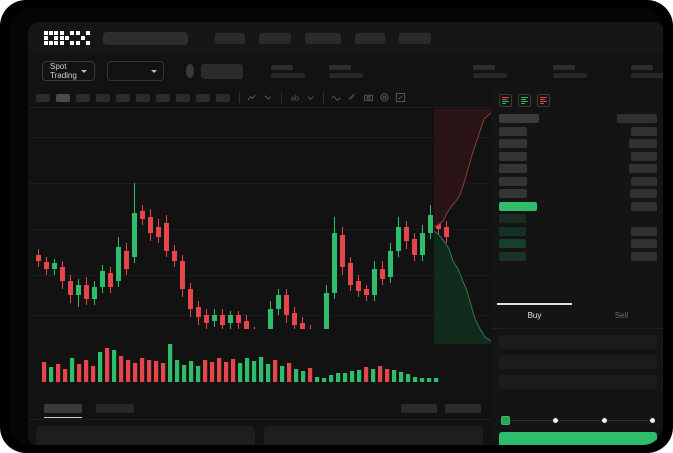 This screenshot has height=453, width=673. What do you see at coordinates (63, 410) in the screenshot?
I see `bottom-tab-orders` at bounding box center [63, 410].